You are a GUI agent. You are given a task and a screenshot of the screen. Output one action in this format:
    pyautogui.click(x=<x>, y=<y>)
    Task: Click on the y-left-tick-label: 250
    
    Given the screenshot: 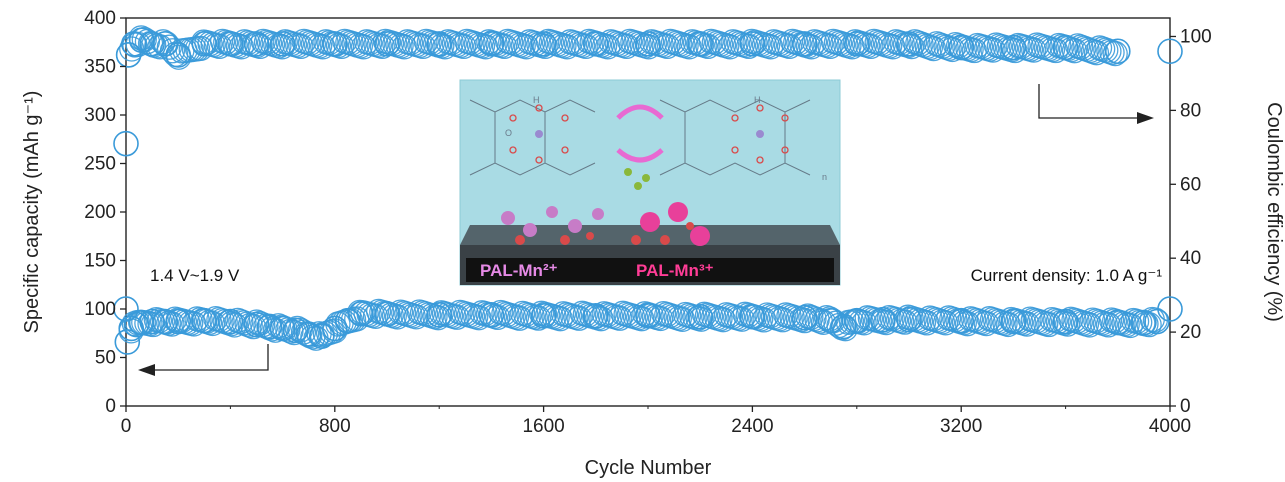 What is the action you would take?
    pyautogui.click(x=100, y=164)
    